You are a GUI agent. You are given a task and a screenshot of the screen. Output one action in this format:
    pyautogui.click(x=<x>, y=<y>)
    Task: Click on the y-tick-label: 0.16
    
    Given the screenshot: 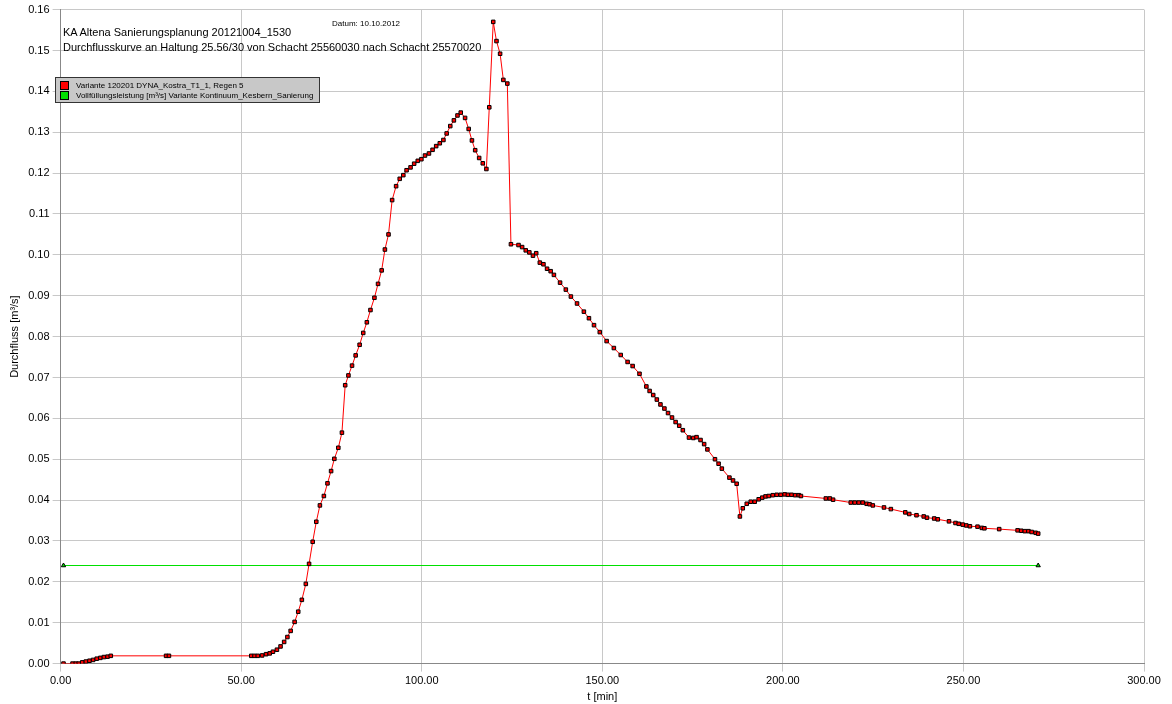 What is the action you would take?
    pyautogui.click(x=39, y=8)
    